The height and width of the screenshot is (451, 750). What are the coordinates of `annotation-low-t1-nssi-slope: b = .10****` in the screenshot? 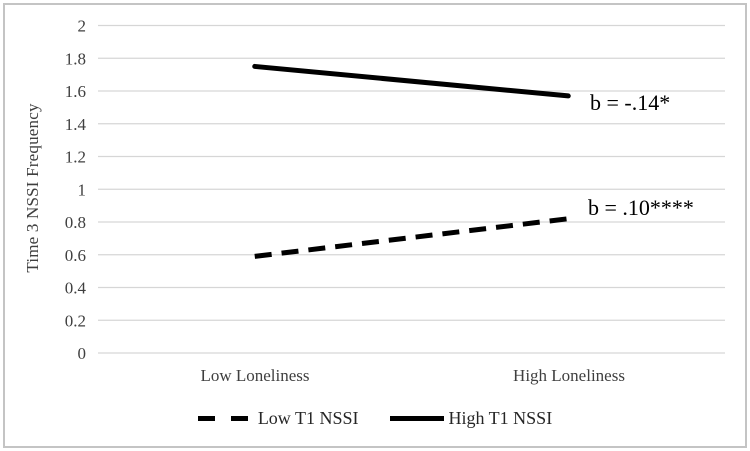 It's located at (641, 207).